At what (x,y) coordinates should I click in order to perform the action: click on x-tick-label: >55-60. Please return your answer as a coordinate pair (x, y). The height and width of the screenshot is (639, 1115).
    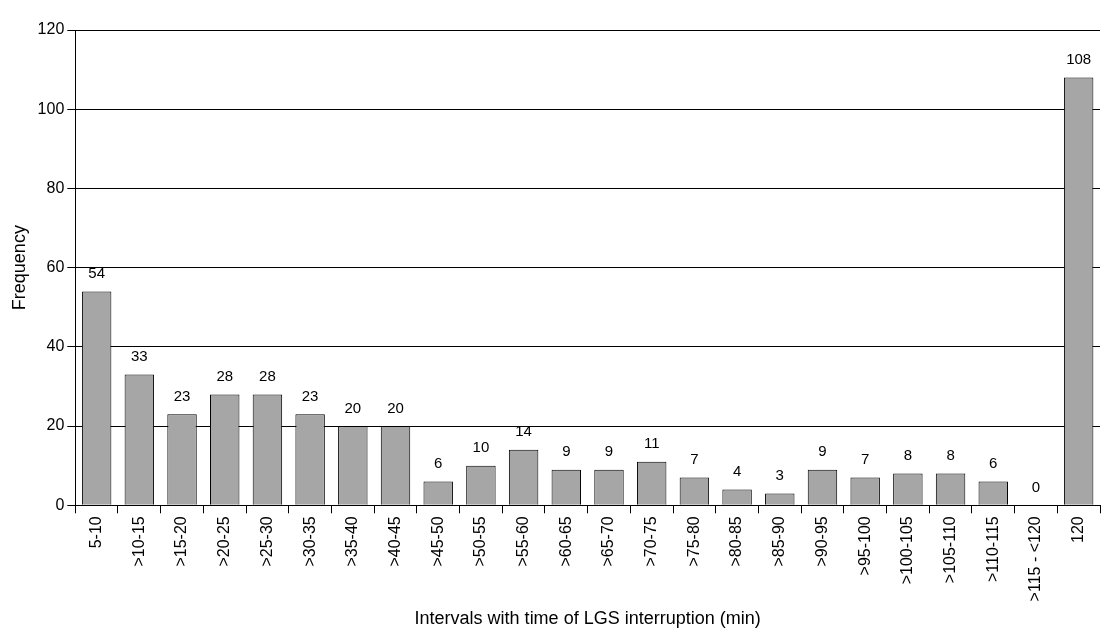
    Looking at the image, I should click on (523, 541).